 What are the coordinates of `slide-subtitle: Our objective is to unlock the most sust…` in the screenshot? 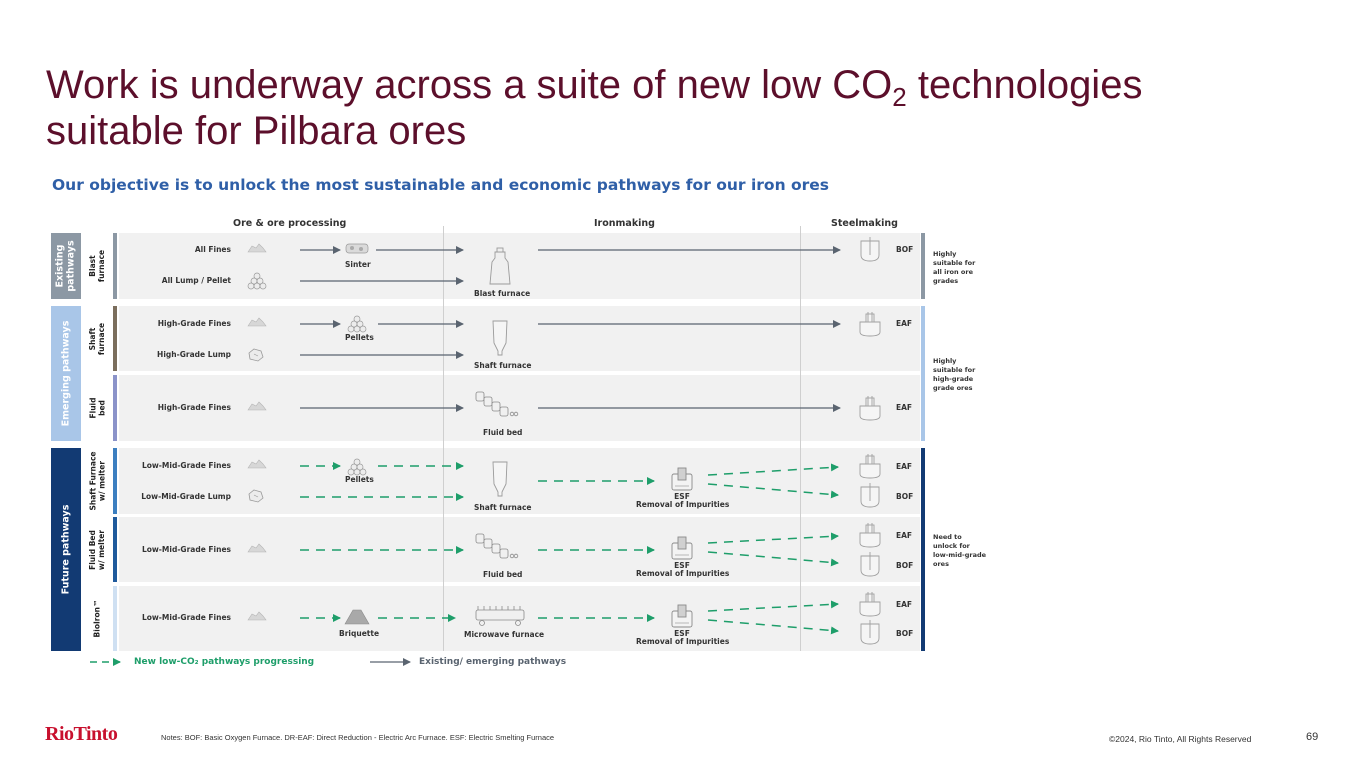 It's located at (441, 185).